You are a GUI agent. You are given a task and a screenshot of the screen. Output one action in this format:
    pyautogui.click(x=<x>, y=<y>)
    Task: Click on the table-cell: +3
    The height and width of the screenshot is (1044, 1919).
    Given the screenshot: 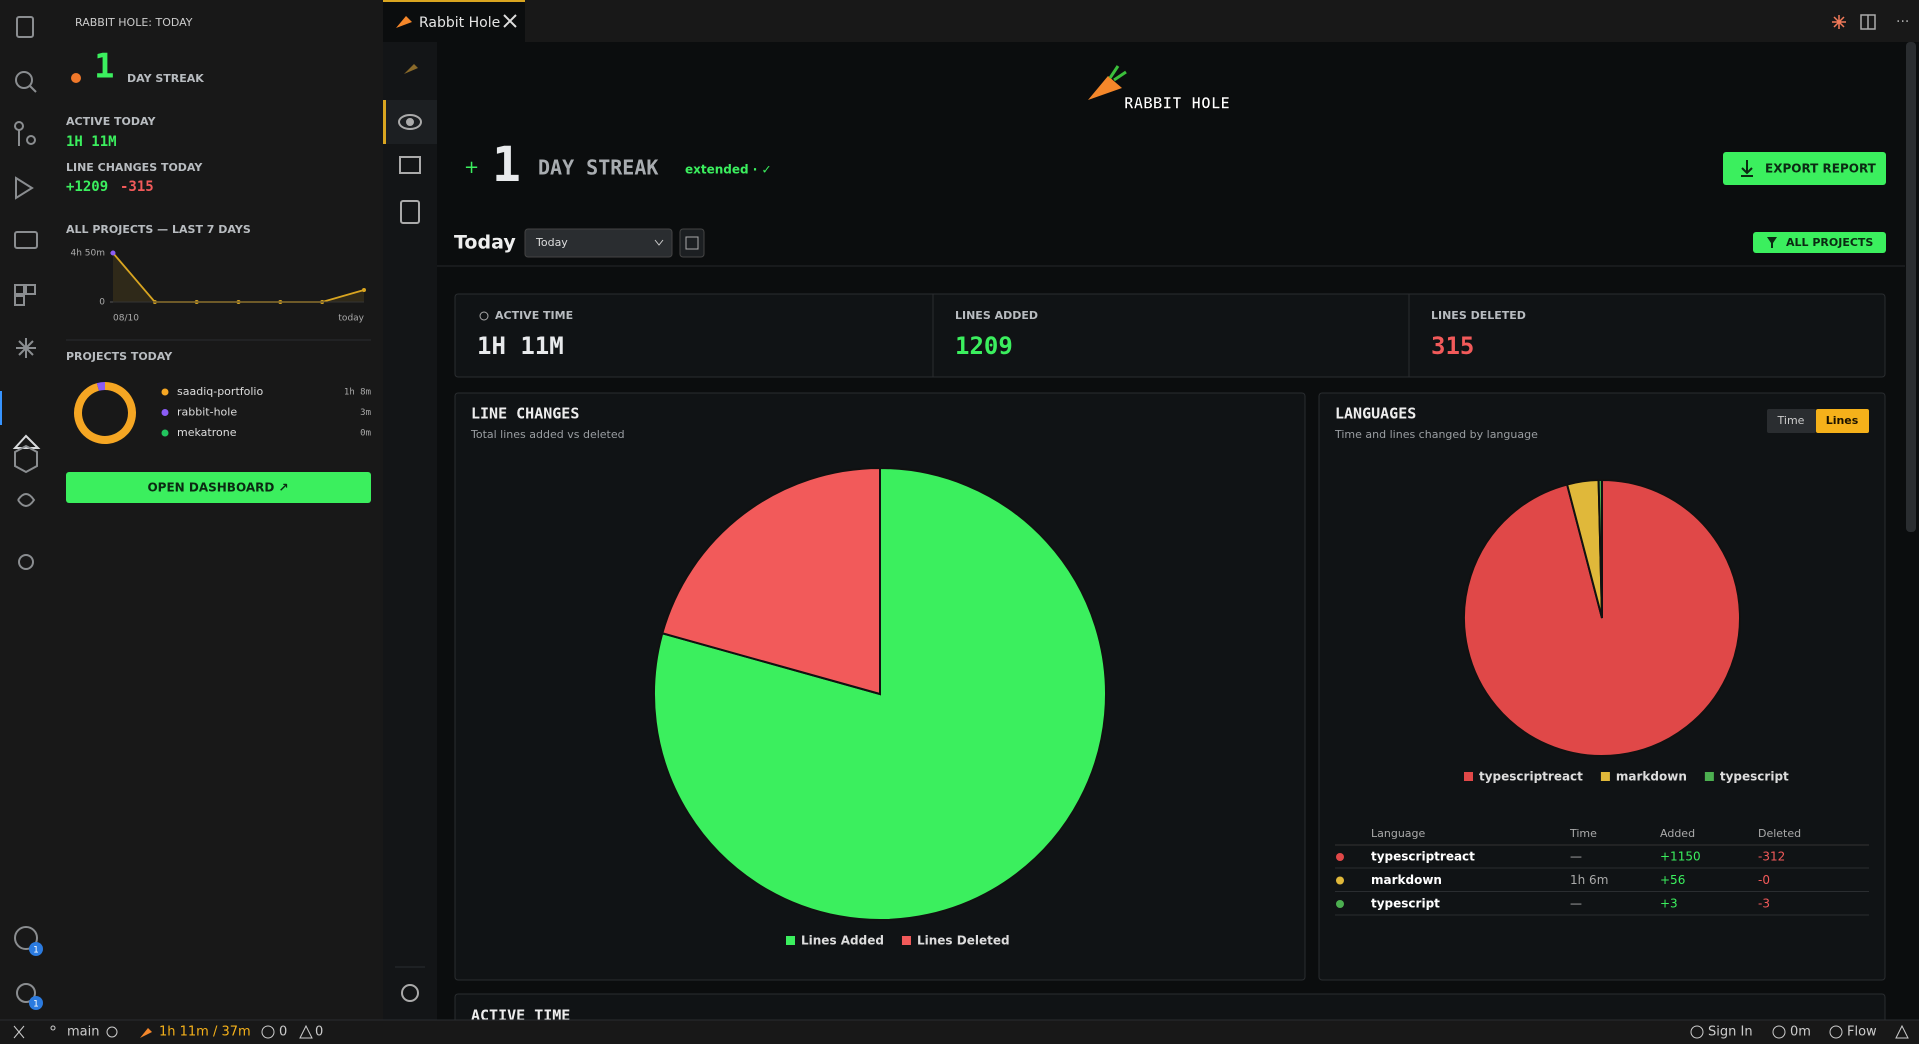 What is the action you would take?
    pyautogui.click(x=1669, y=904)
    